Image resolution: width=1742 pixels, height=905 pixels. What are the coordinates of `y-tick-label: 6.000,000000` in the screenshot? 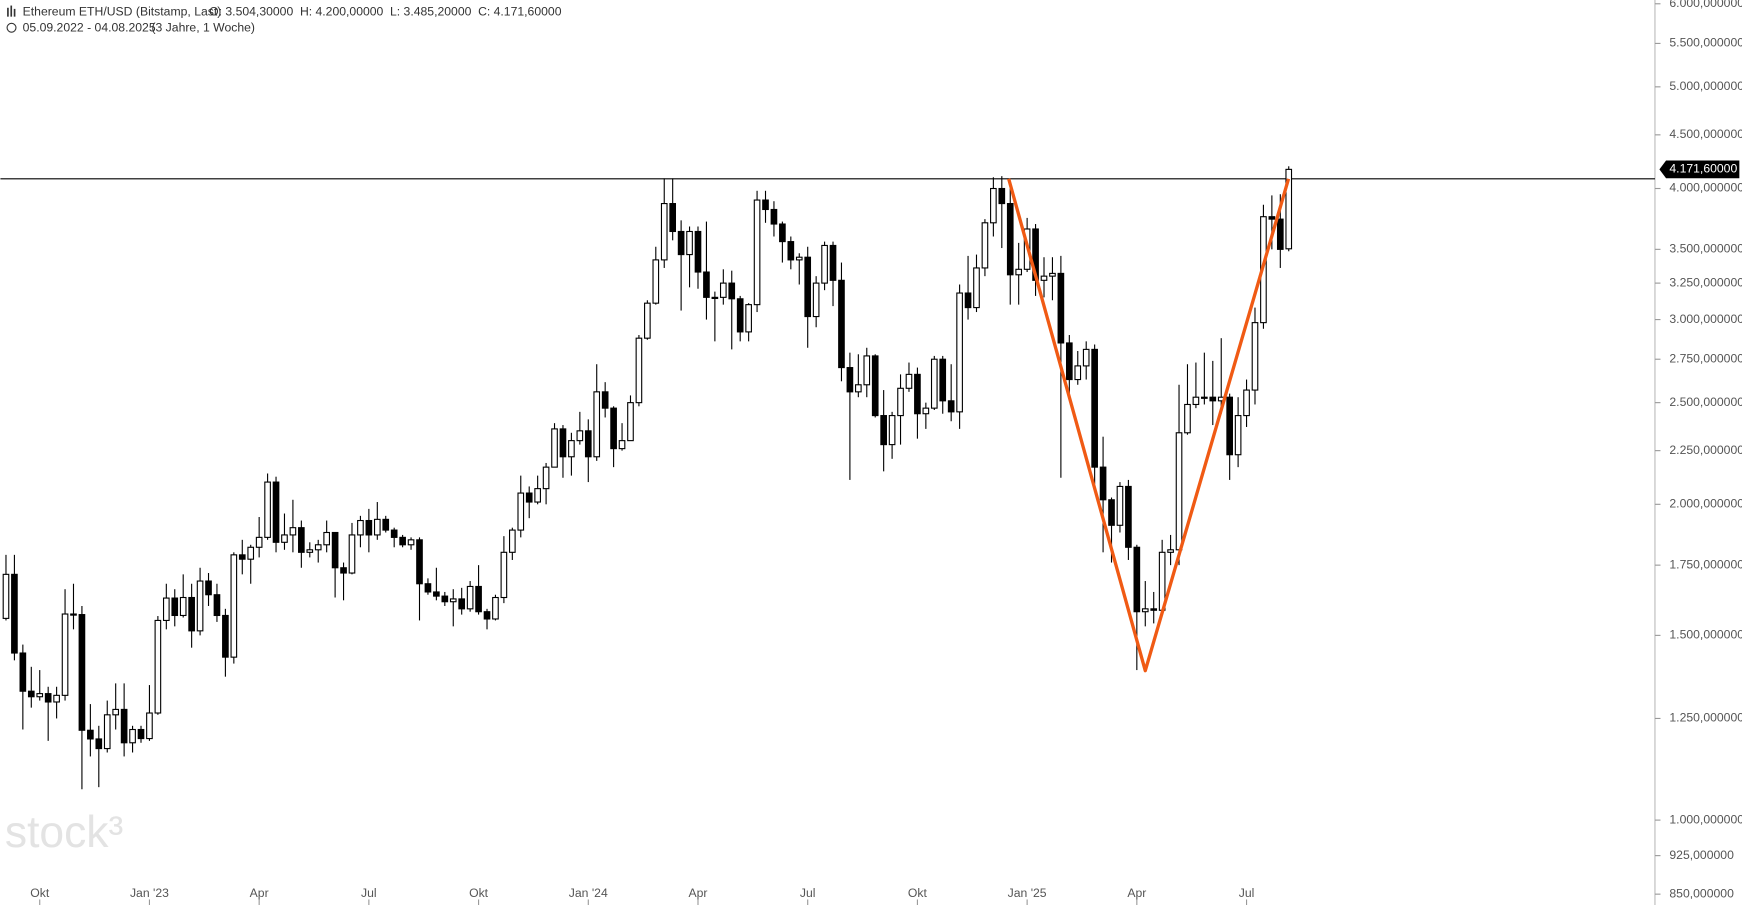 It's located at (1705, 5).